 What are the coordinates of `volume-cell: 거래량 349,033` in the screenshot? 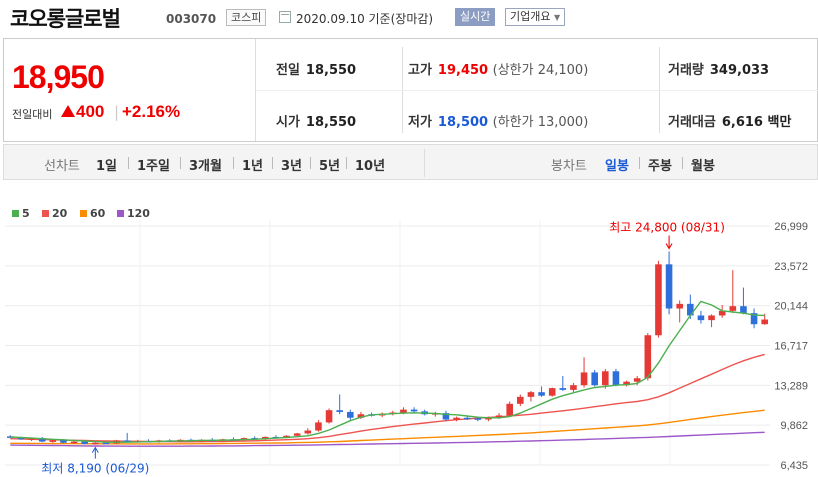 It's located at (718, 68).